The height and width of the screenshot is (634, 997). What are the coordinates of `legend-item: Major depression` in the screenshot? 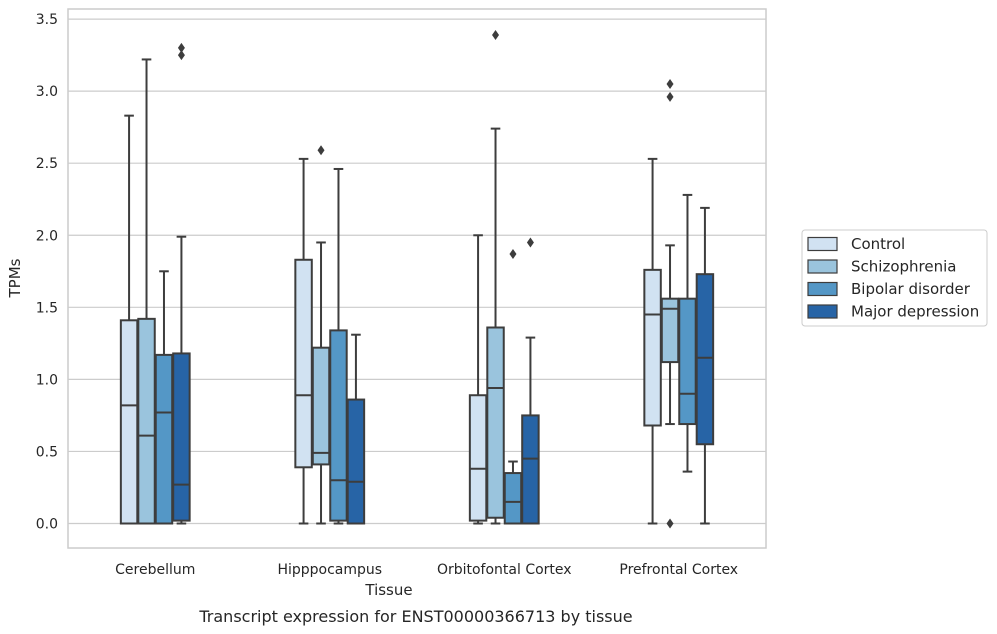 It's located at (893, 312).